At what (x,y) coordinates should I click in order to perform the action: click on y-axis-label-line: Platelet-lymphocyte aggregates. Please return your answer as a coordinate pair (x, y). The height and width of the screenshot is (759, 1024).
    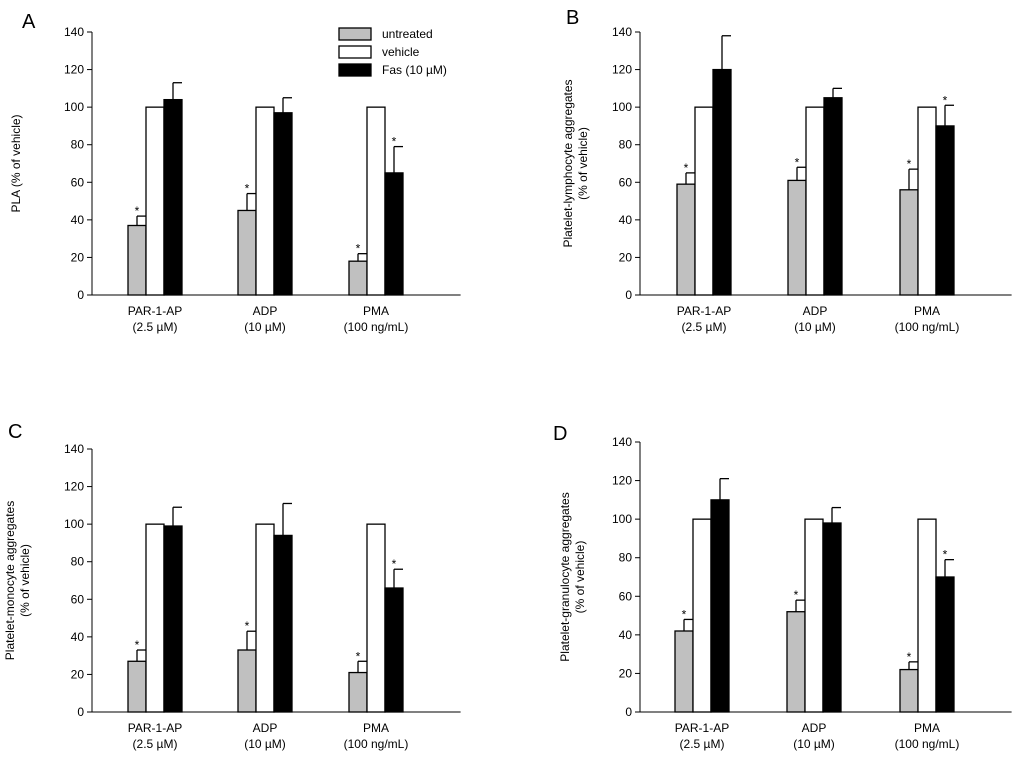
    Looking at the image, I should click on (568, 163).